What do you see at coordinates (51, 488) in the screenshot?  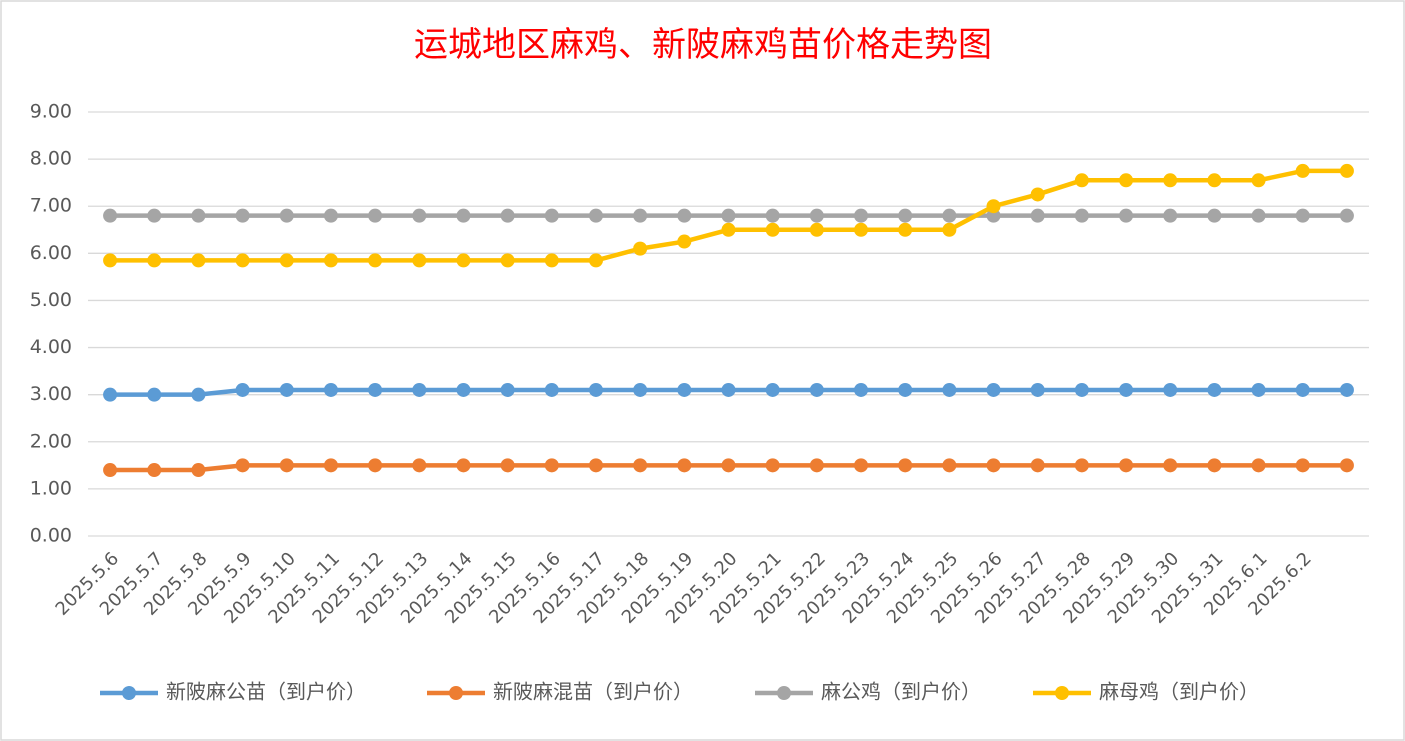 I see `y-tick-label: 1.00` at bounding box center [51, 488].